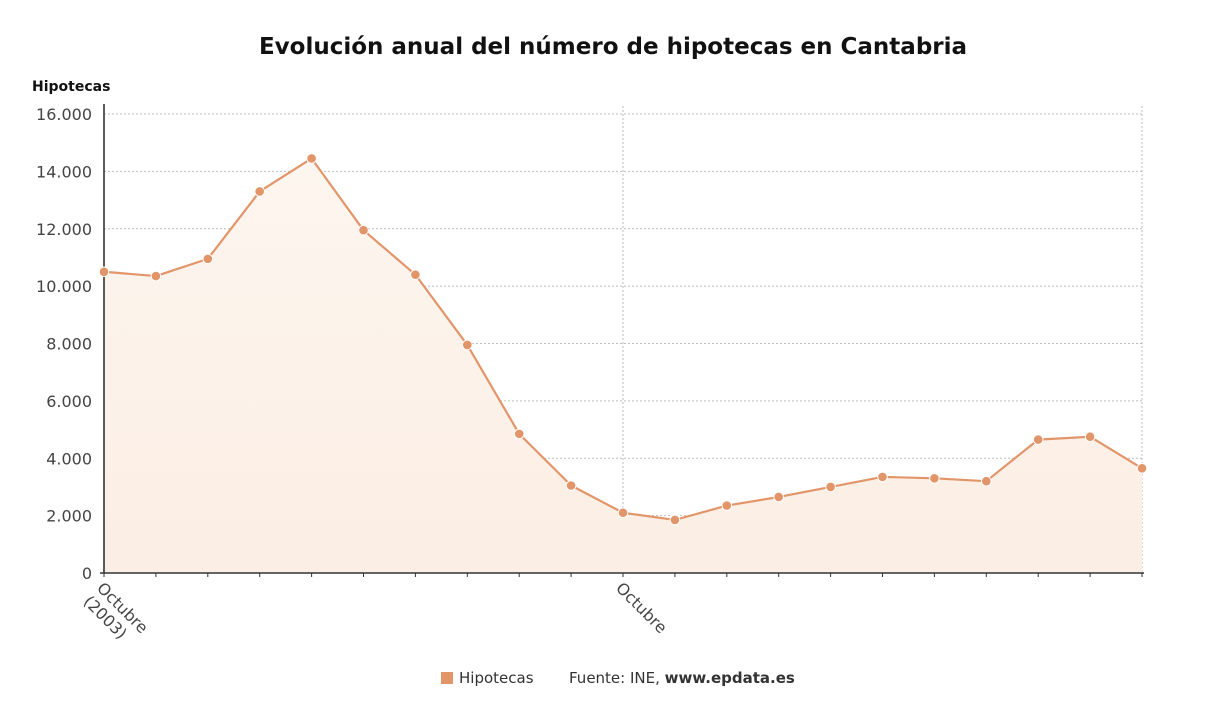  Describe the element at coordinates (69, 458) in the screenshot. I see `y-tick-label: 4.000` at that location.